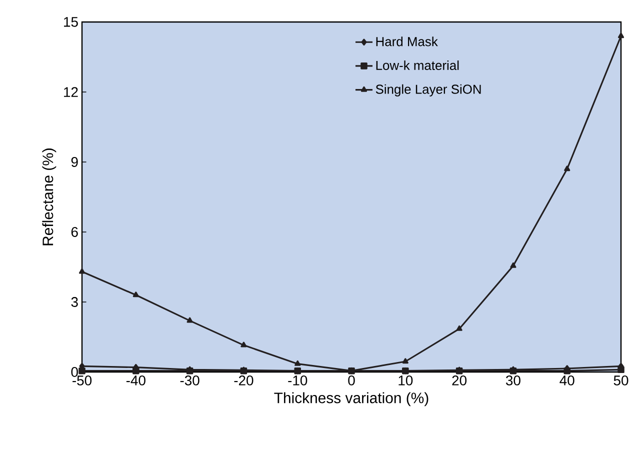 The width and height of the screenshot is (644, 454). Describe the element at coordinates (74, 372) in the screenshot. I see `y-tick-label: 0` at that location.